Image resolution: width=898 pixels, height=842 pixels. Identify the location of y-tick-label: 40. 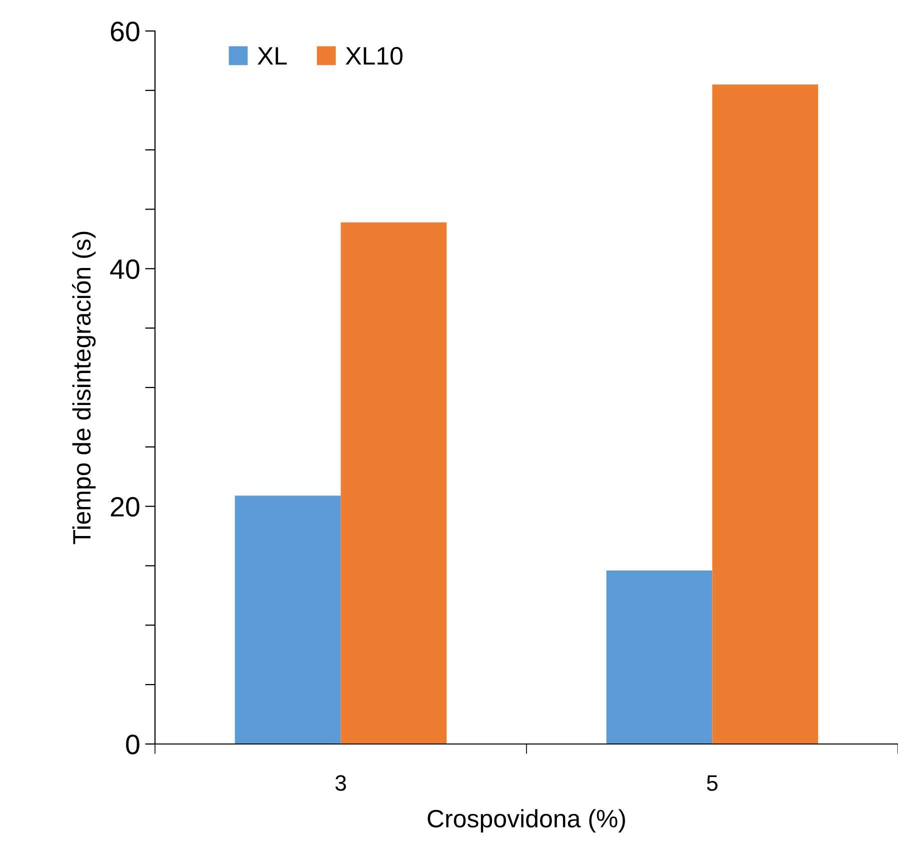
(125, 269).